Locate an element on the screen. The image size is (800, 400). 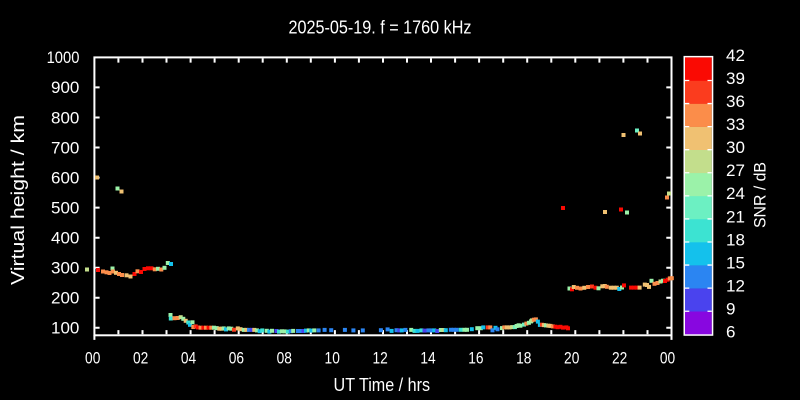
svg-text: 21 is located at coordinates (735, 216).